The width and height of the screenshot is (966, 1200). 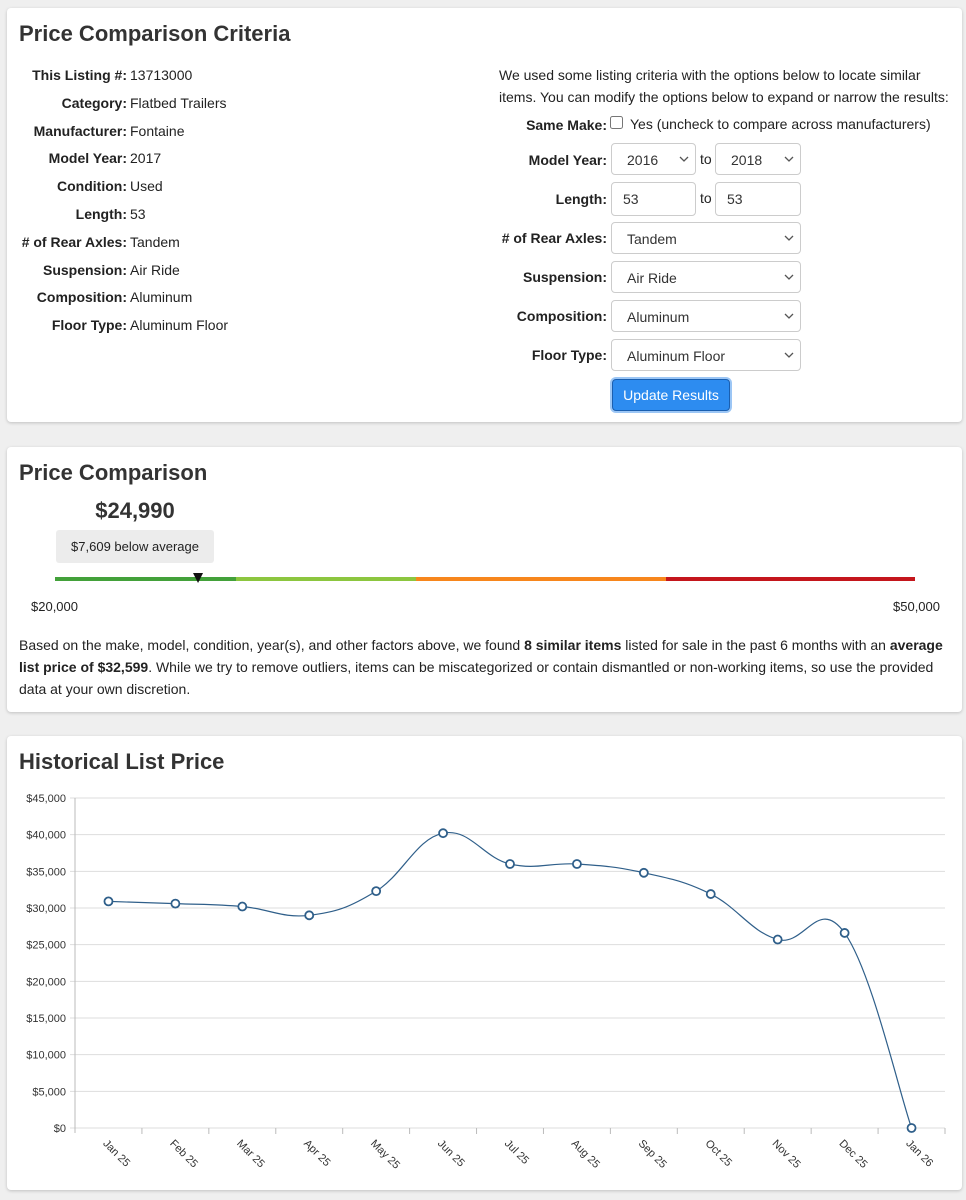 I want to click on summary-bold: 8 similar items, so click(x=573, y=645).